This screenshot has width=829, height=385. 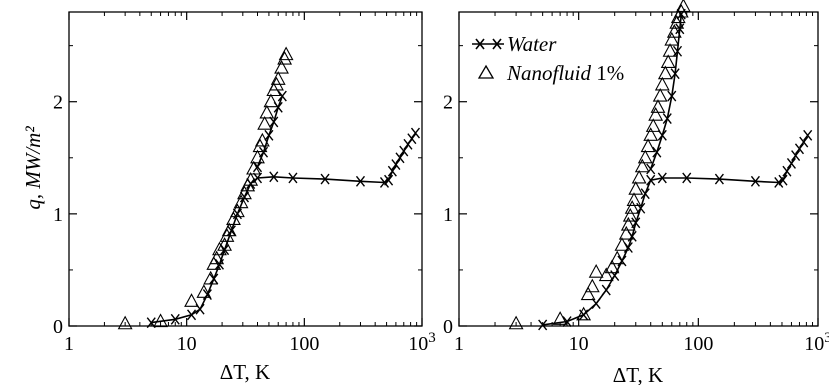 I want to click on left-x-tick-label: 1, so click(x=69, y=344).